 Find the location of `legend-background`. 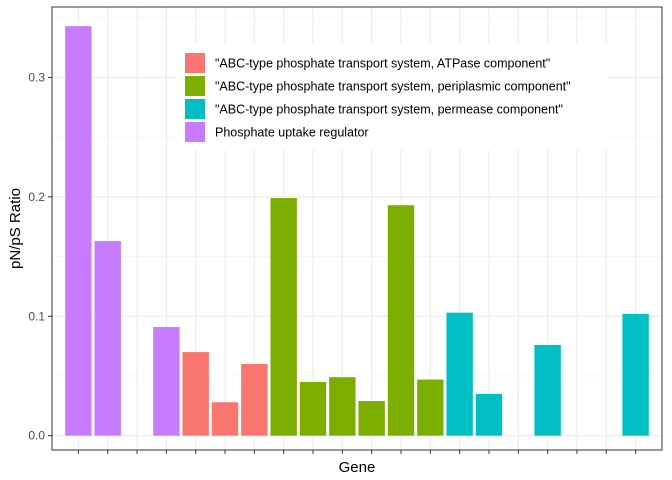

legend-background is located at coordinates (392, 97).